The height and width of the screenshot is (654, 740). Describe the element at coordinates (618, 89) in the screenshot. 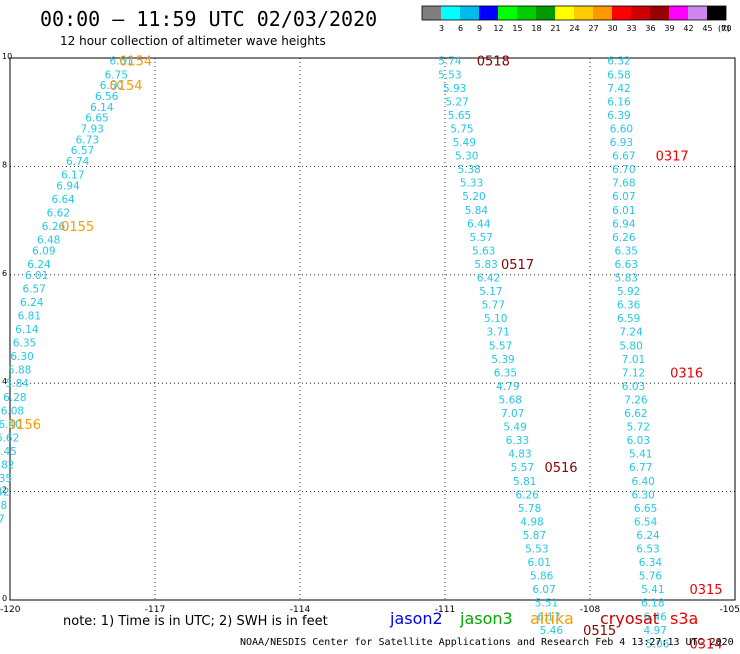

I see `wave-height-value: 7.42` at that location.